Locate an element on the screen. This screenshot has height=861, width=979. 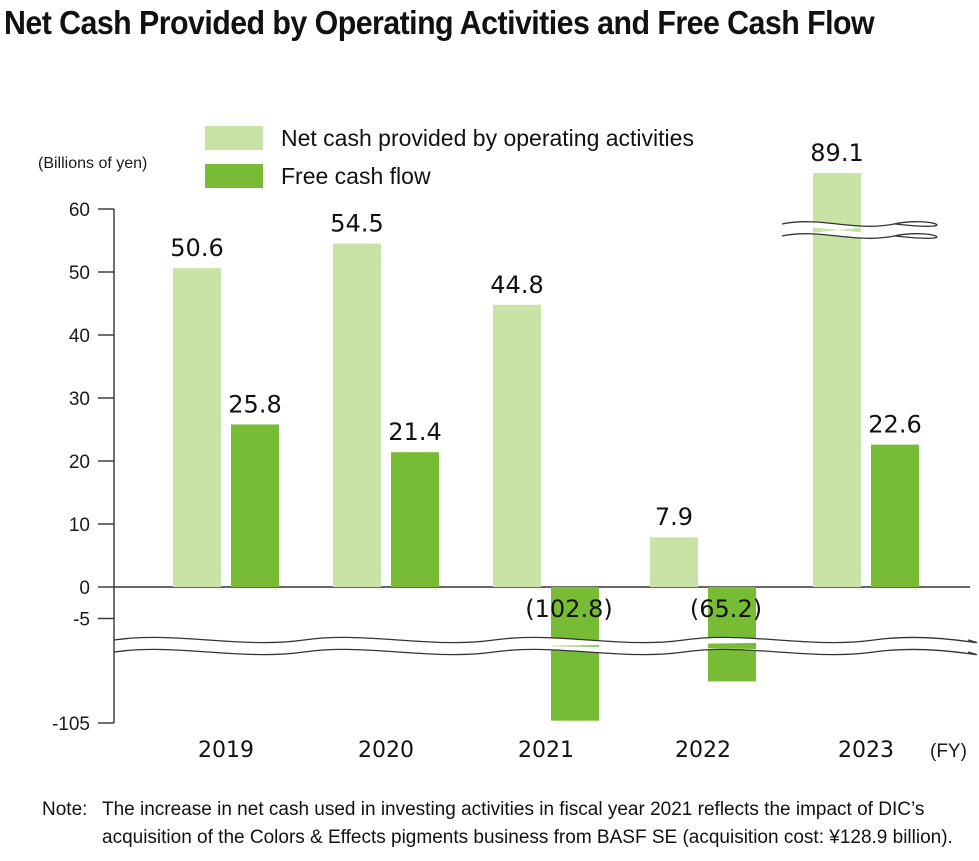
y-tick-label: 10 is located at coordinates (79, 525).